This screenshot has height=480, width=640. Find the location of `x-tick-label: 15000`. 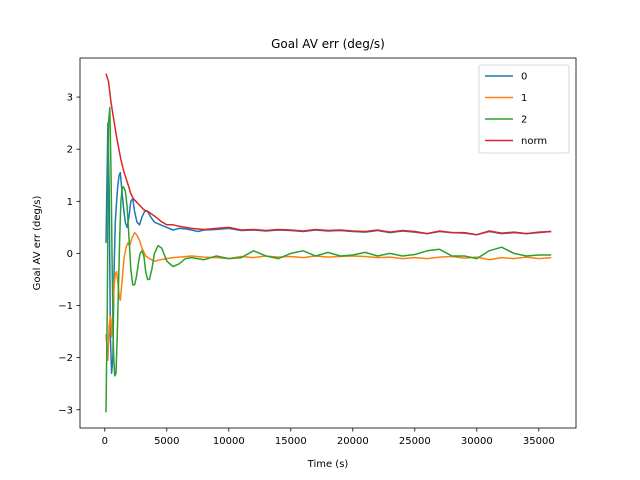

x-tick-label: 15000 is located at coordinates (291, 441).